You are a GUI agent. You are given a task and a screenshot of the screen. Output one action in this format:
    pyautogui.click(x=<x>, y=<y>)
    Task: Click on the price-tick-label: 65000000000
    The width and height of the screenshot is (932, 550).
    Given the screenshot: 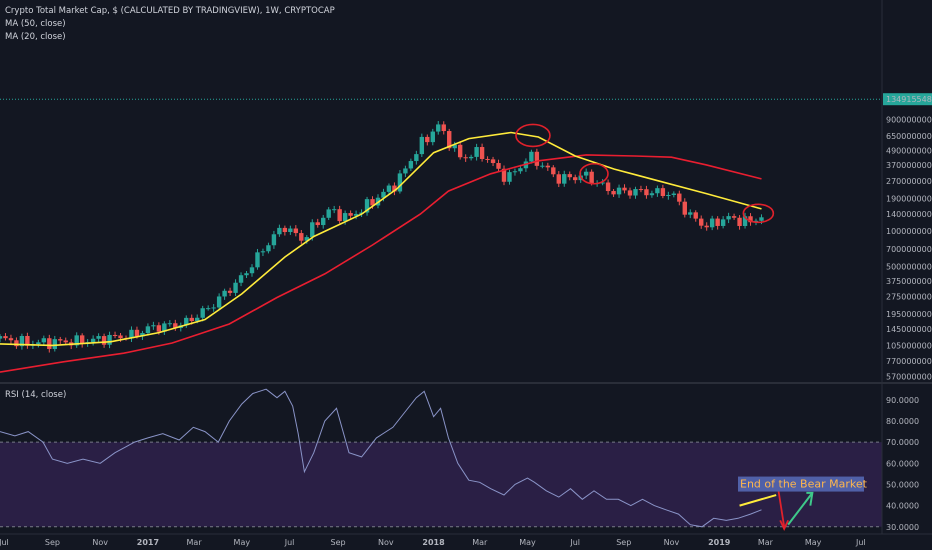 What is the action you would take?
    pyautogui.click(x=909, y=136)
    